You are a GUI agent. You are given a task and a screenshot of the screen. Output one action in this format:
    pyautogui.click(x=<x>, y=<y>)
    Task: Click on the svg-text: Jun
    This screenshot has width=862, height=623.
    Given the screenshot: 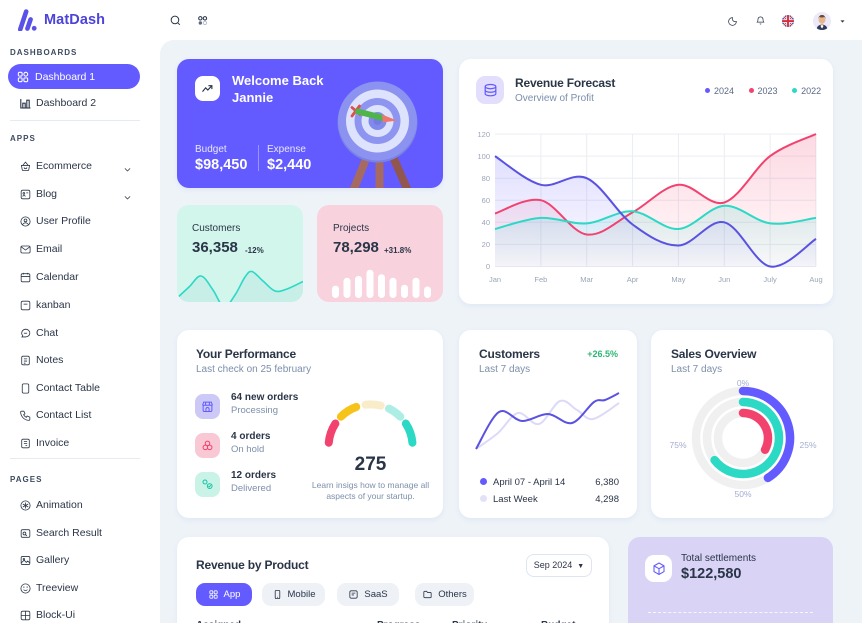 What is the action you would take?
    pyautogui.click(x=724, y=279)
    